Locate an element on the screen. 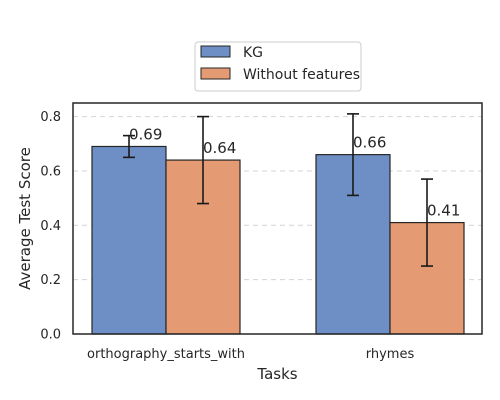 The image size is (500, 400). legend-box is located at coordinates (278, 66).